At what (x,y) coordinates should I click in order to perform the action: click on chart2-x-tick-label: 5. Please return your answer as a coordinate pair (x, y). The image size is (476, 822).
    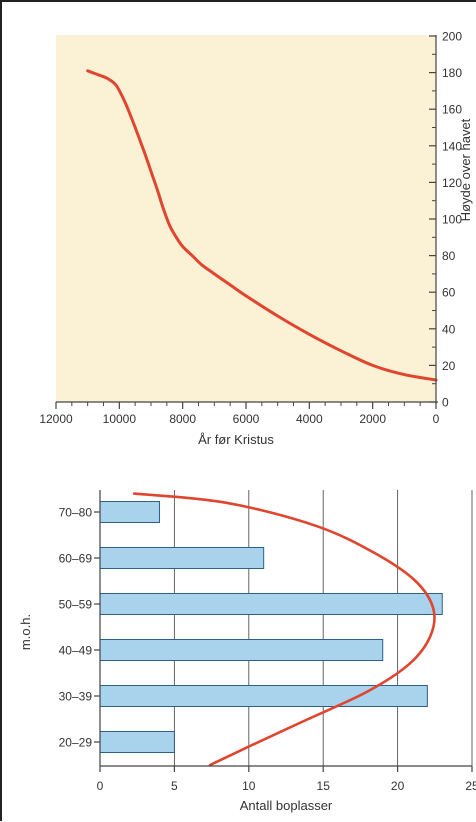
    Looking at the image, I should click on (174, 786).